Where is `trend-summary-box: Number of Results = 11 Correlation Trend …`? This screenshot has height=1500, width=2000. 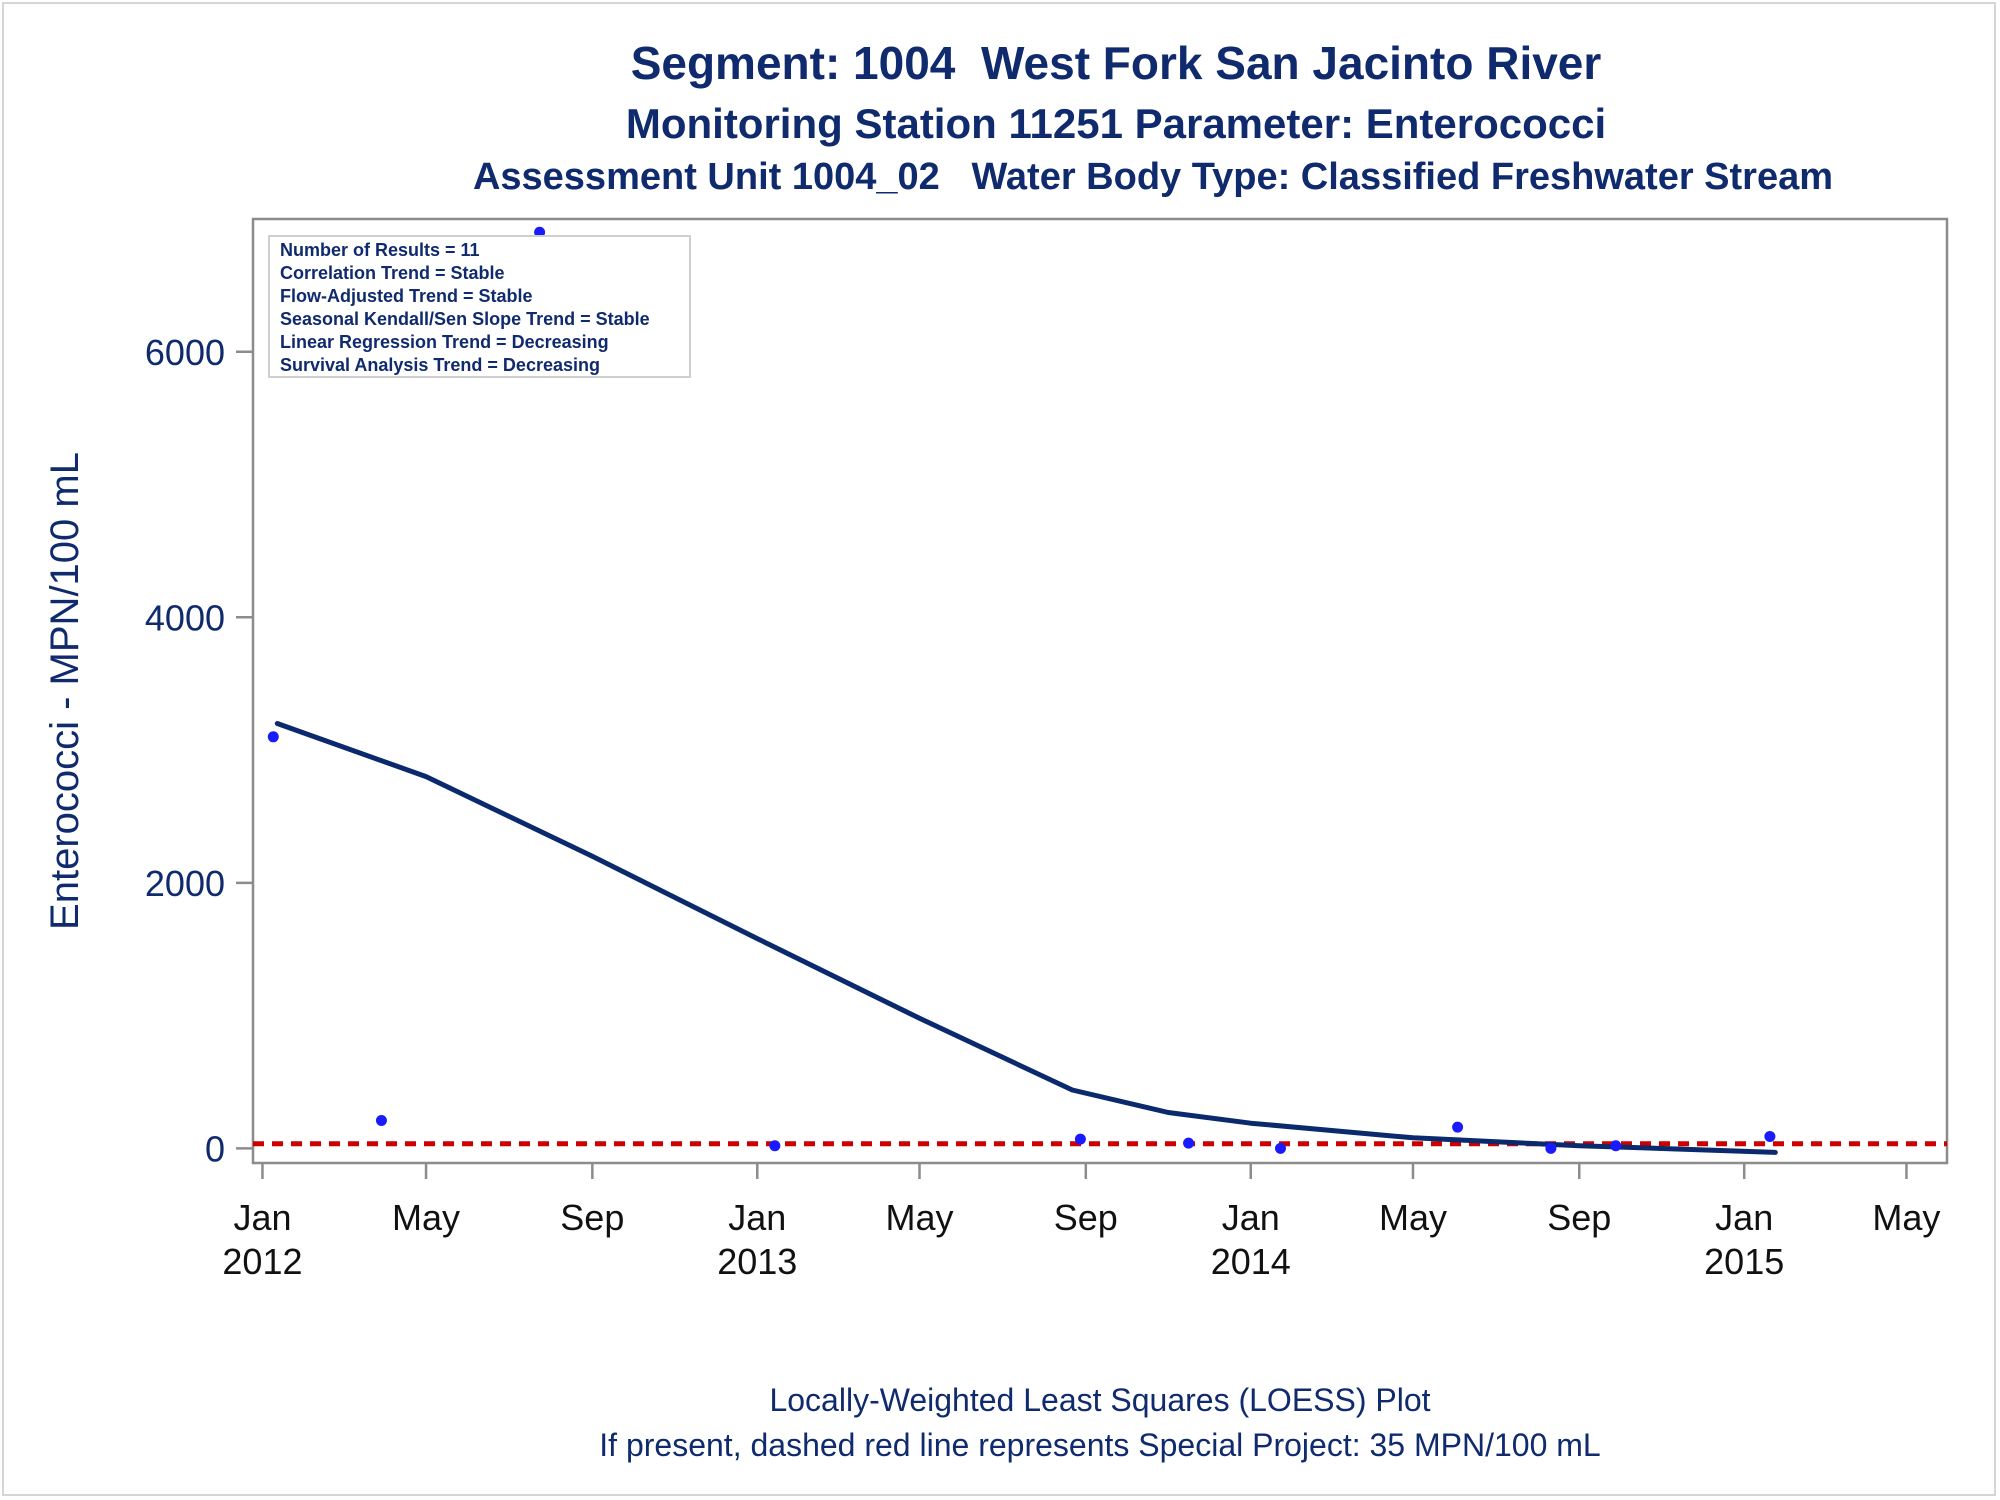
trend-summary-box: Number of Results = 11 Correlation Trend … is located at coordinates (479, 306).